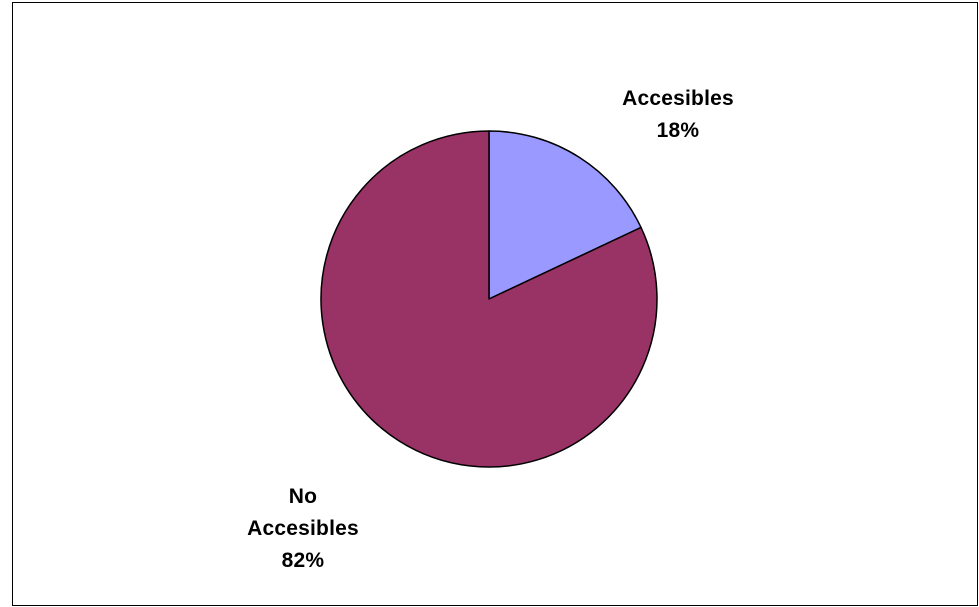 The height and width of the screenshot is (607, 979). Describe the element at coordinates (678, 130) in the screenshot. I see `slice-label-accesibles-percent: 18%` at that location.